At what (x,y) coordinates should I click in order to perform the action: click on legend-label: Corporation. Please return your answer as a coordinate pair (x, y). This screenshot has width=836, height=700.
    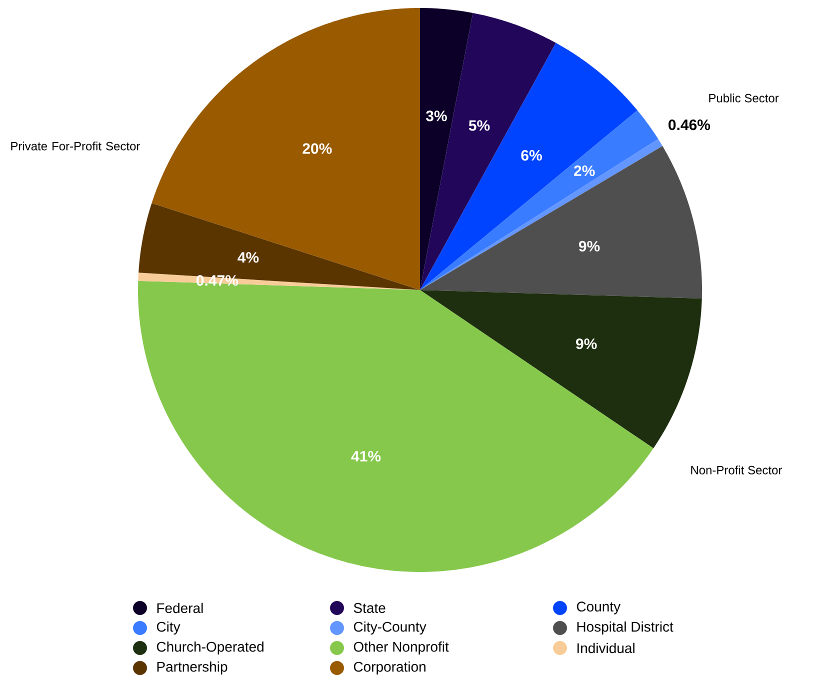
    Looking at the image, I should click on (390, 668).